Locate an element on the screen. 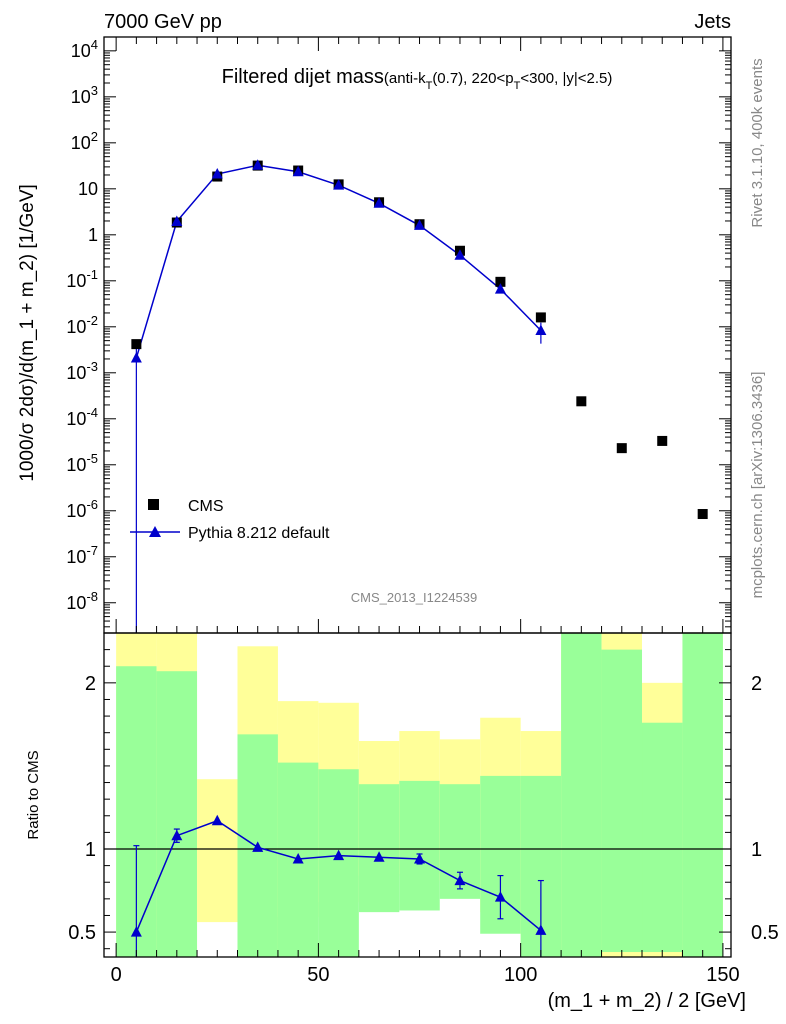 This screenshot has height=1024, width=786. upper-y-tick-label: 1 is located at coordinates (93, 235).